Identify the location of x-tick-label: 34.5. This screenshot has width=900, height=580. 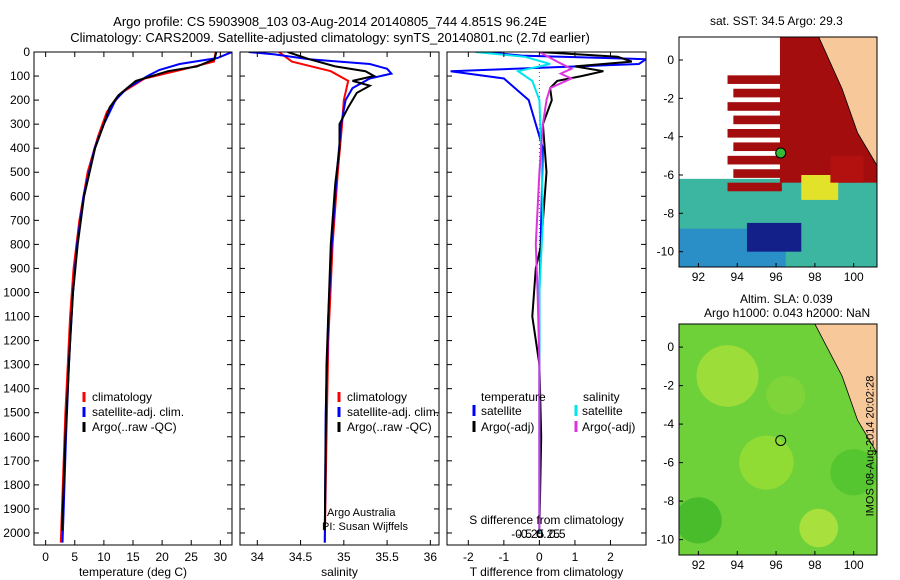
(301, 557).